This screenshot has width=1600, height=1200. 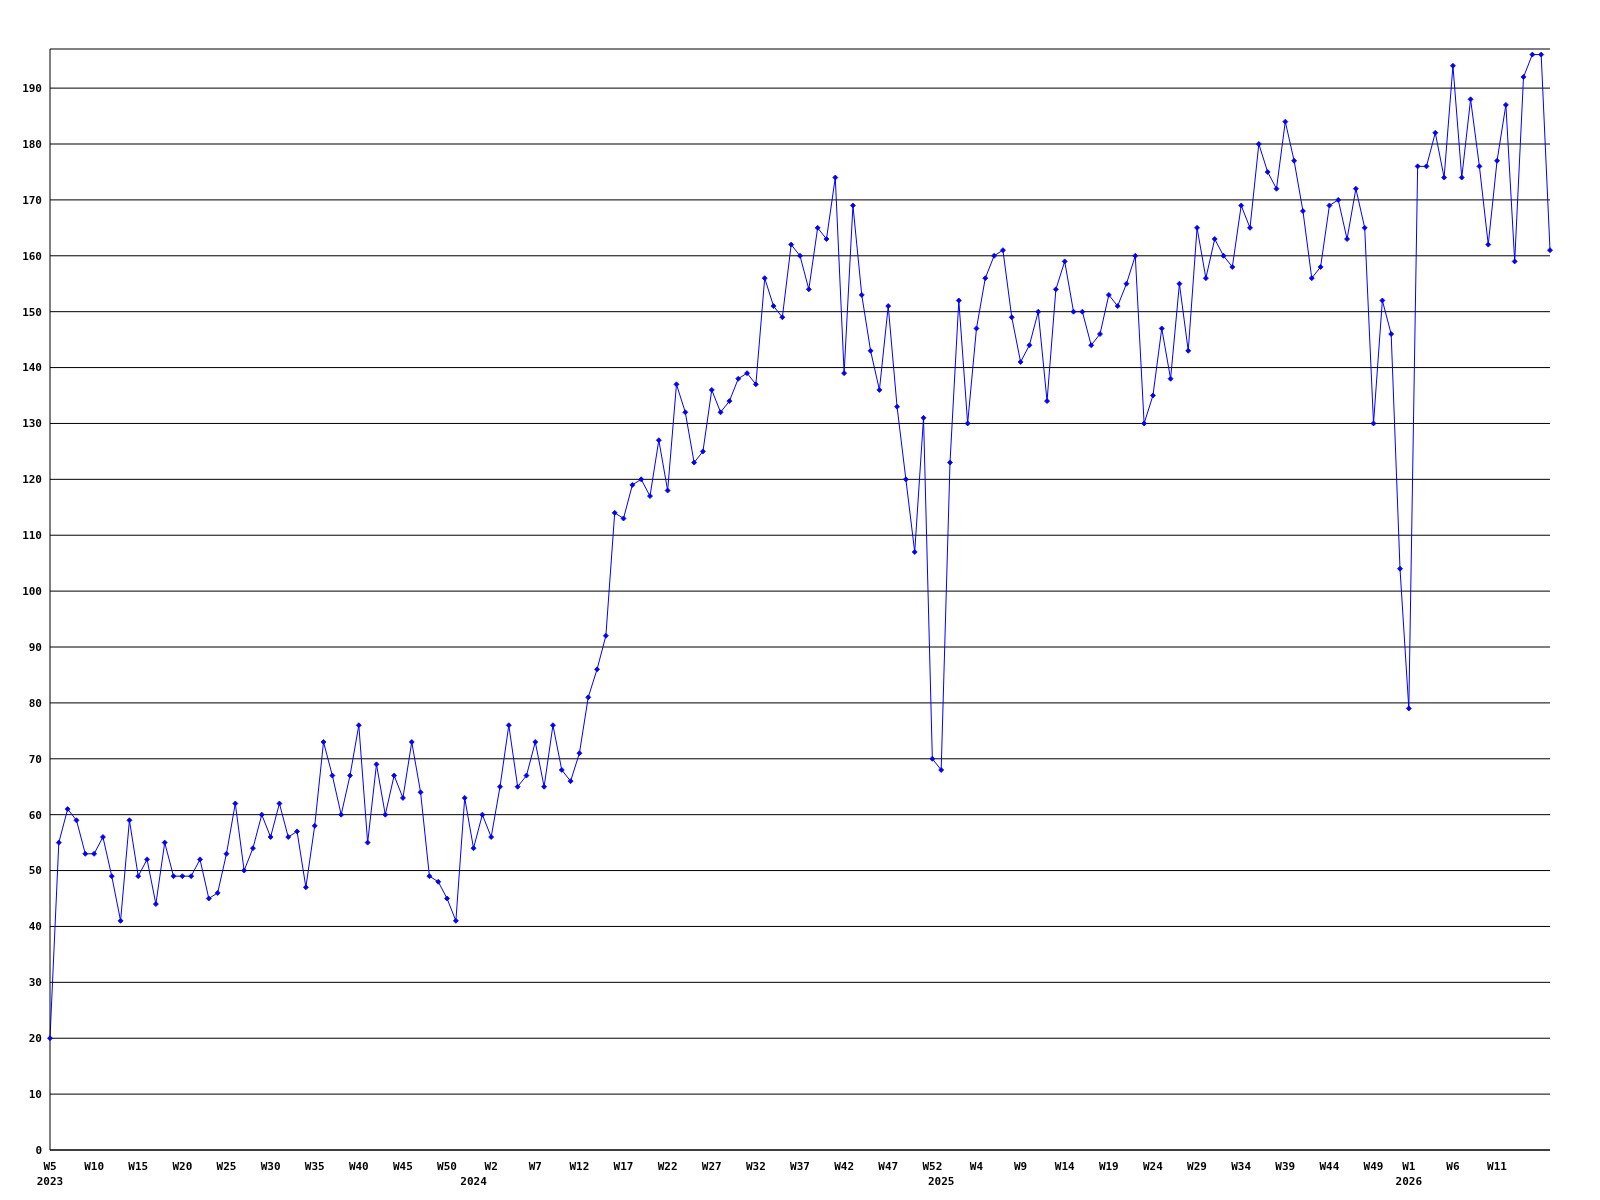 What do you see at coordinates (932, 1166) in the screenshot?
I see `x-tick-label: W52` at bounding box center [932, 1166].